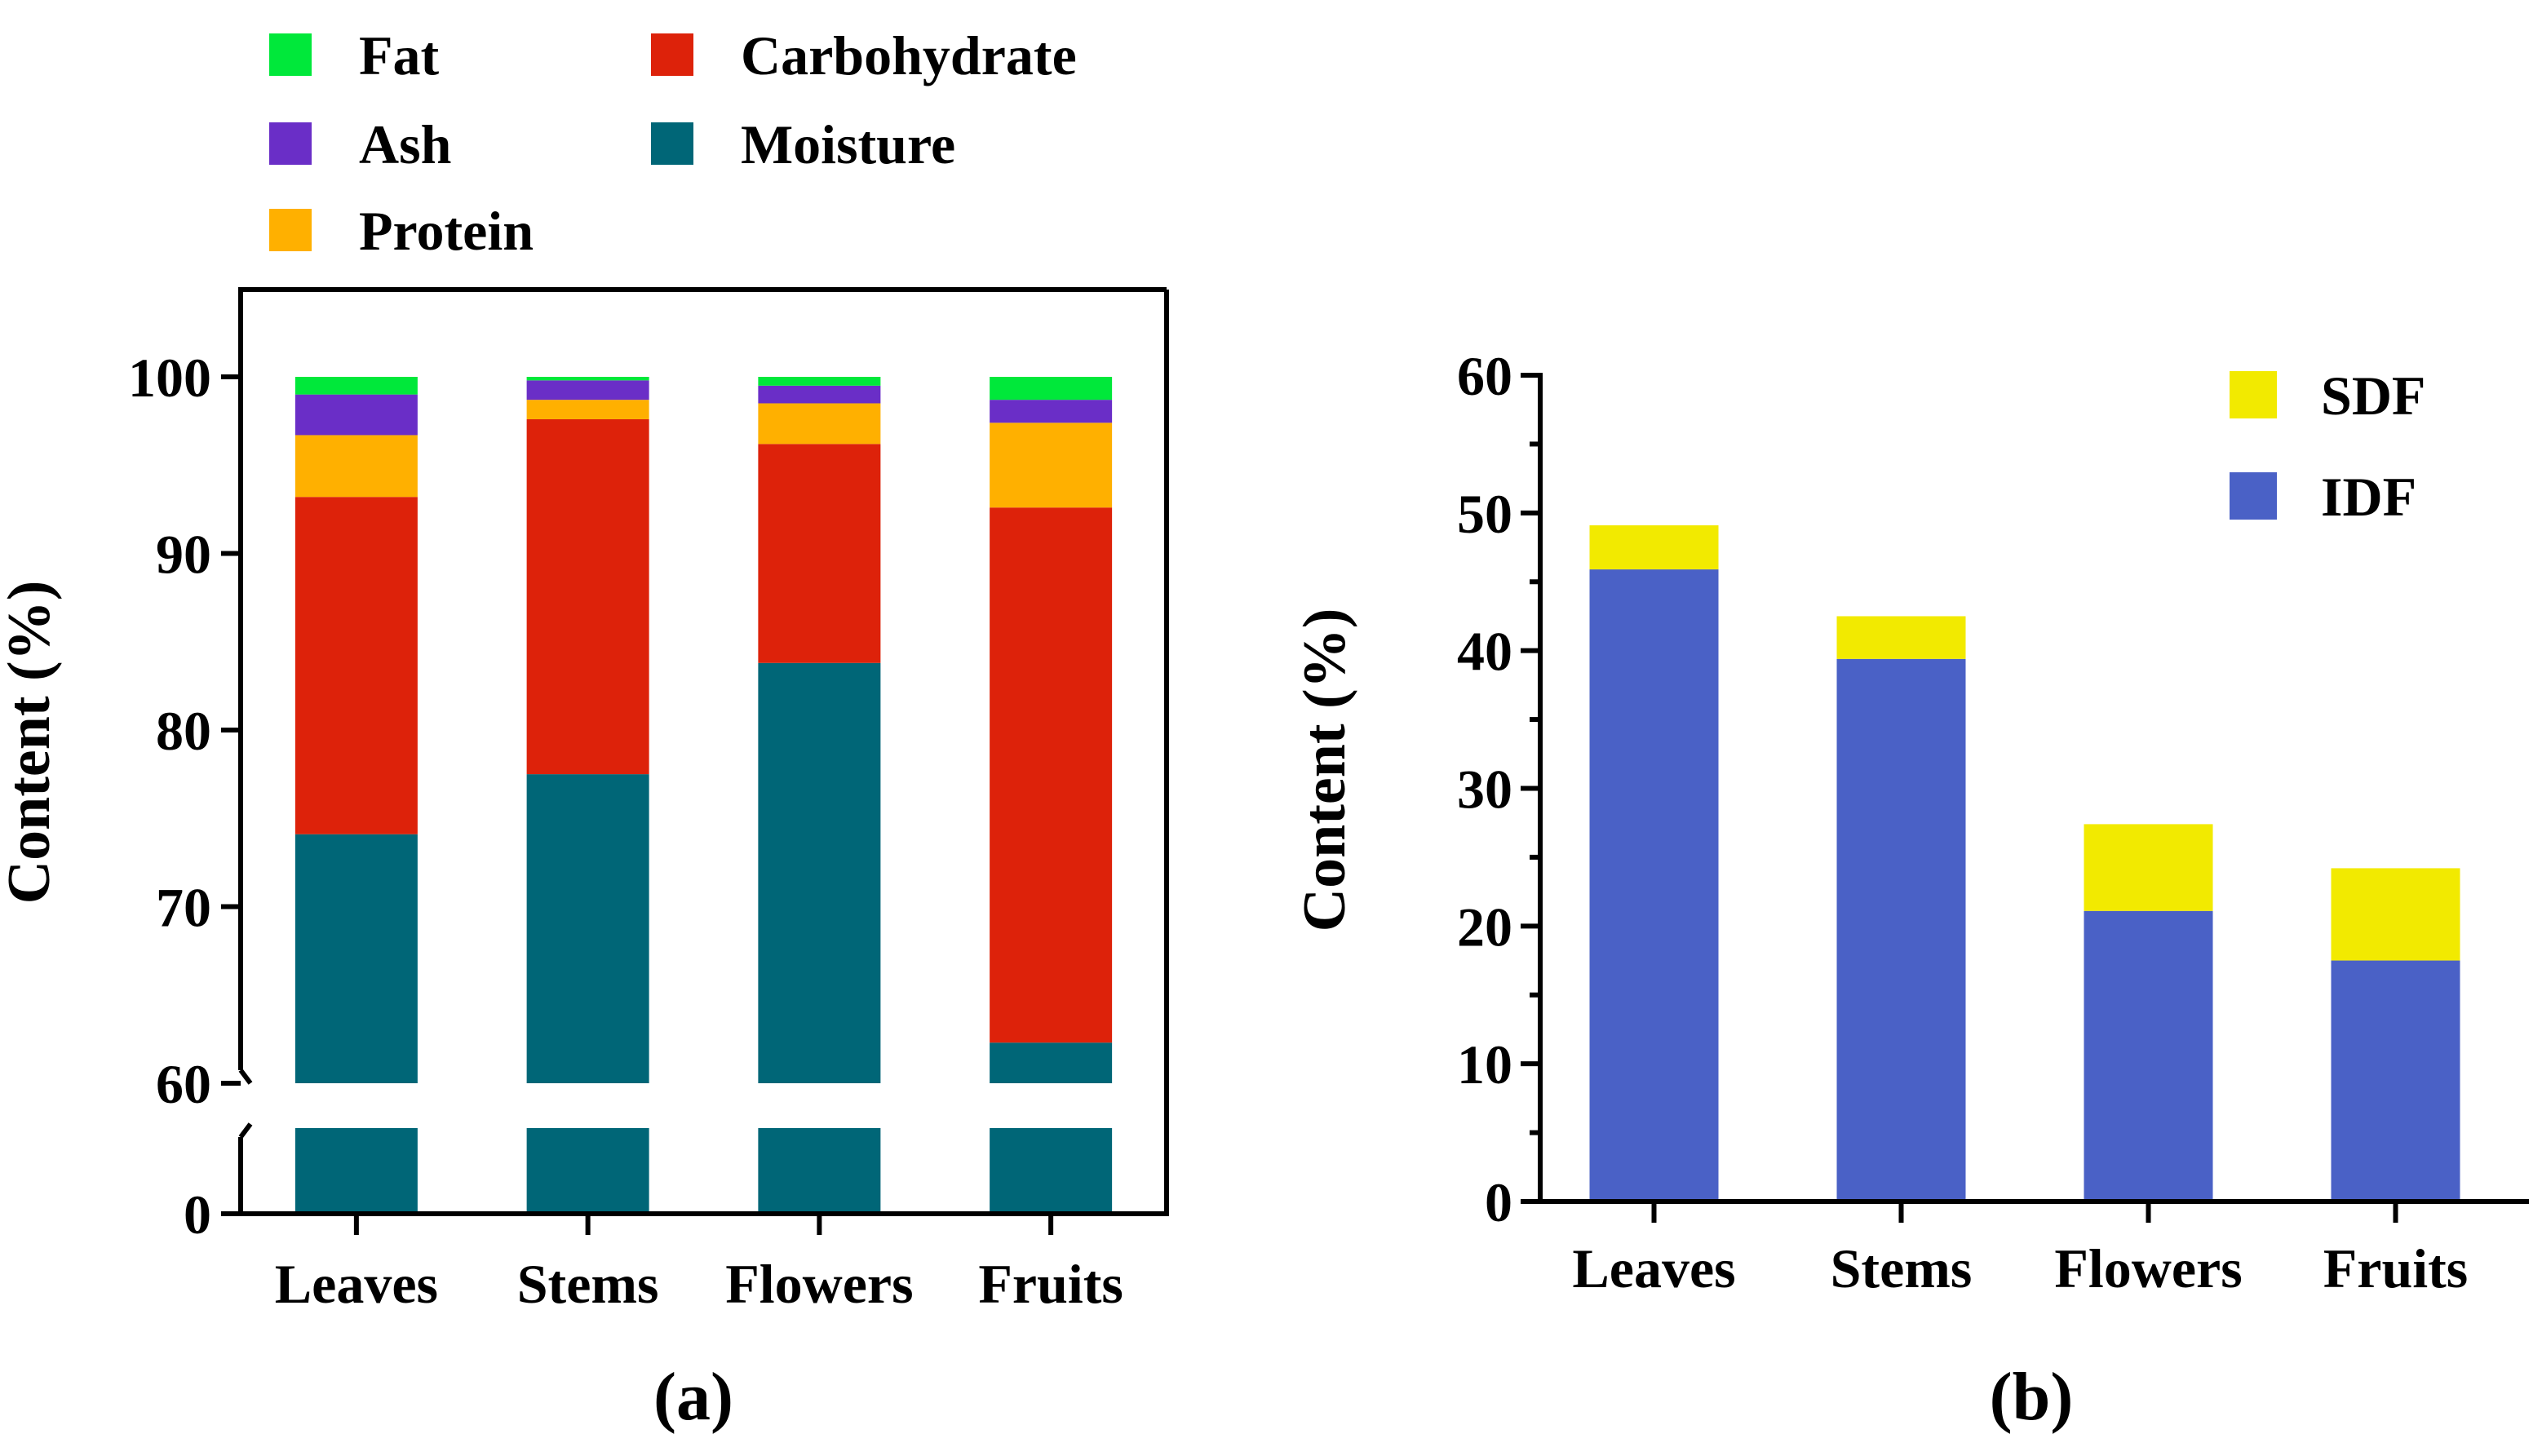 This screenshot has height=1456, width=2542. Describe the element at coordinates (2395, 1081) in the screenshot. I see `bar-idf-fruits` at that location.